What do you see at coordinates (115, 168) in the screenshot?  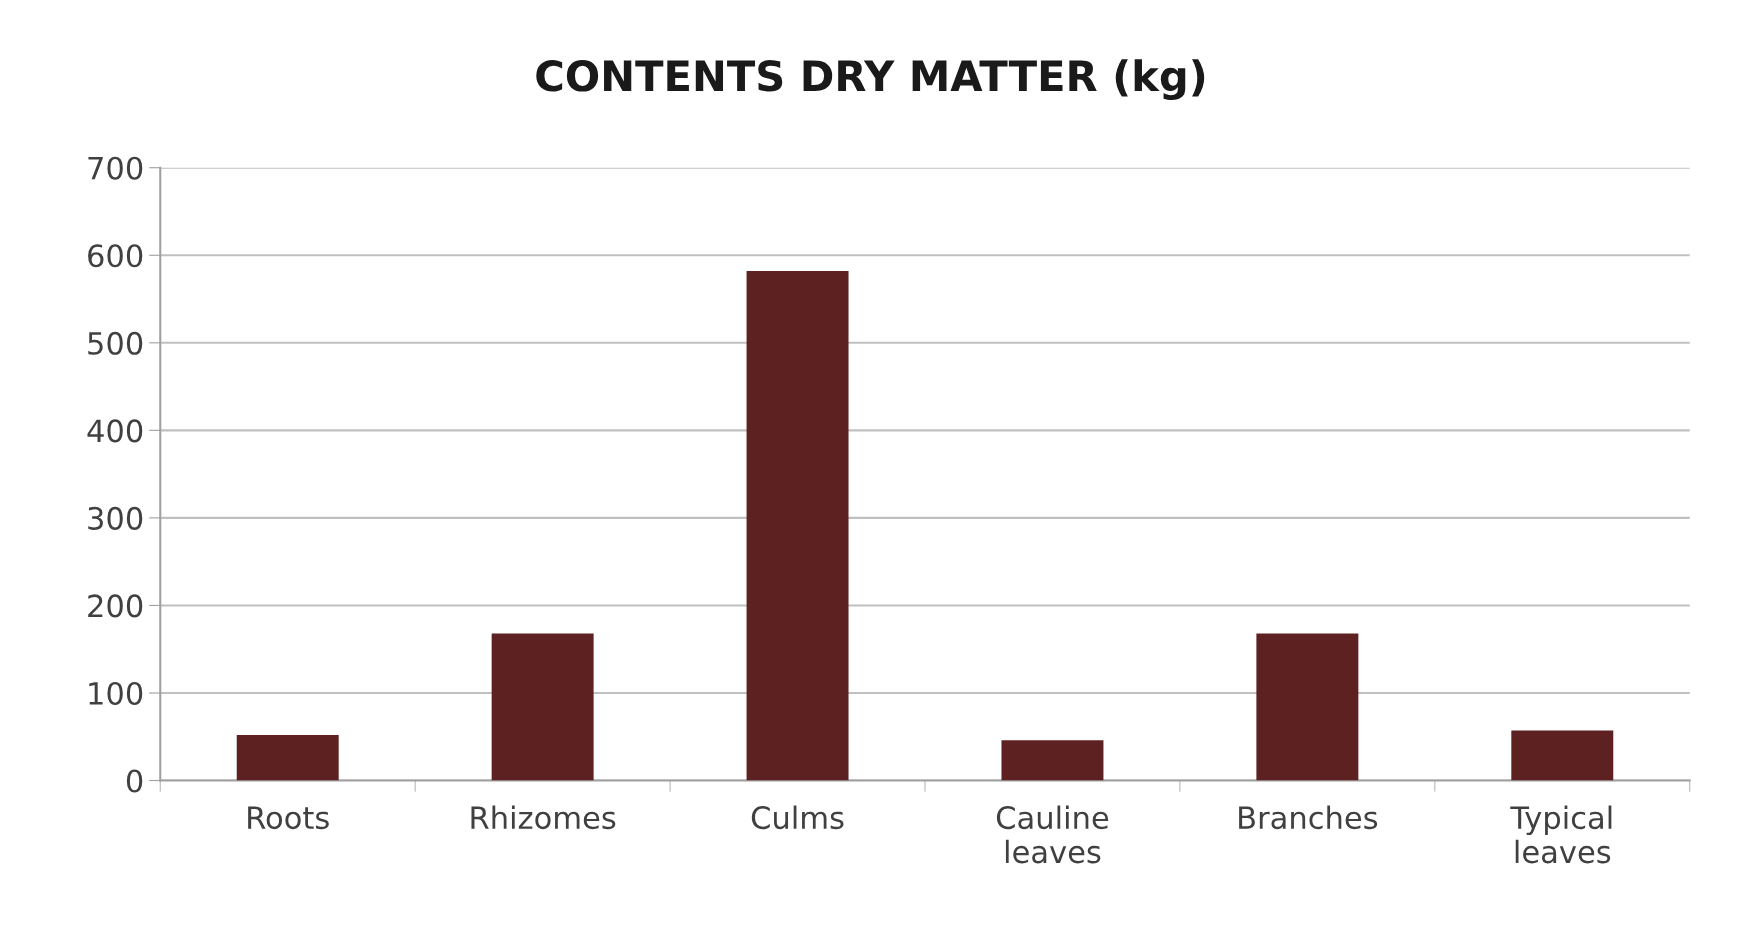 I see `y-tick-label: 700` at bounding box center [115, 168].